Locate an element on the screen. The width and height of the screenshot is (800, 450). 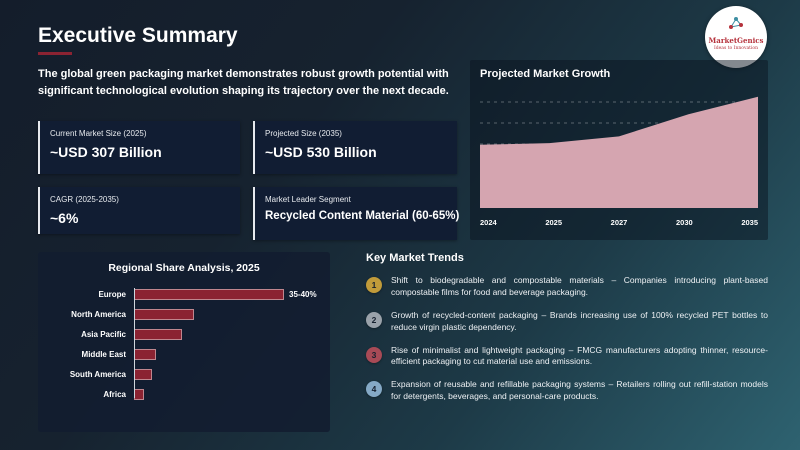
bar-value-label: 35-40% is located at coordinates (303, 294).